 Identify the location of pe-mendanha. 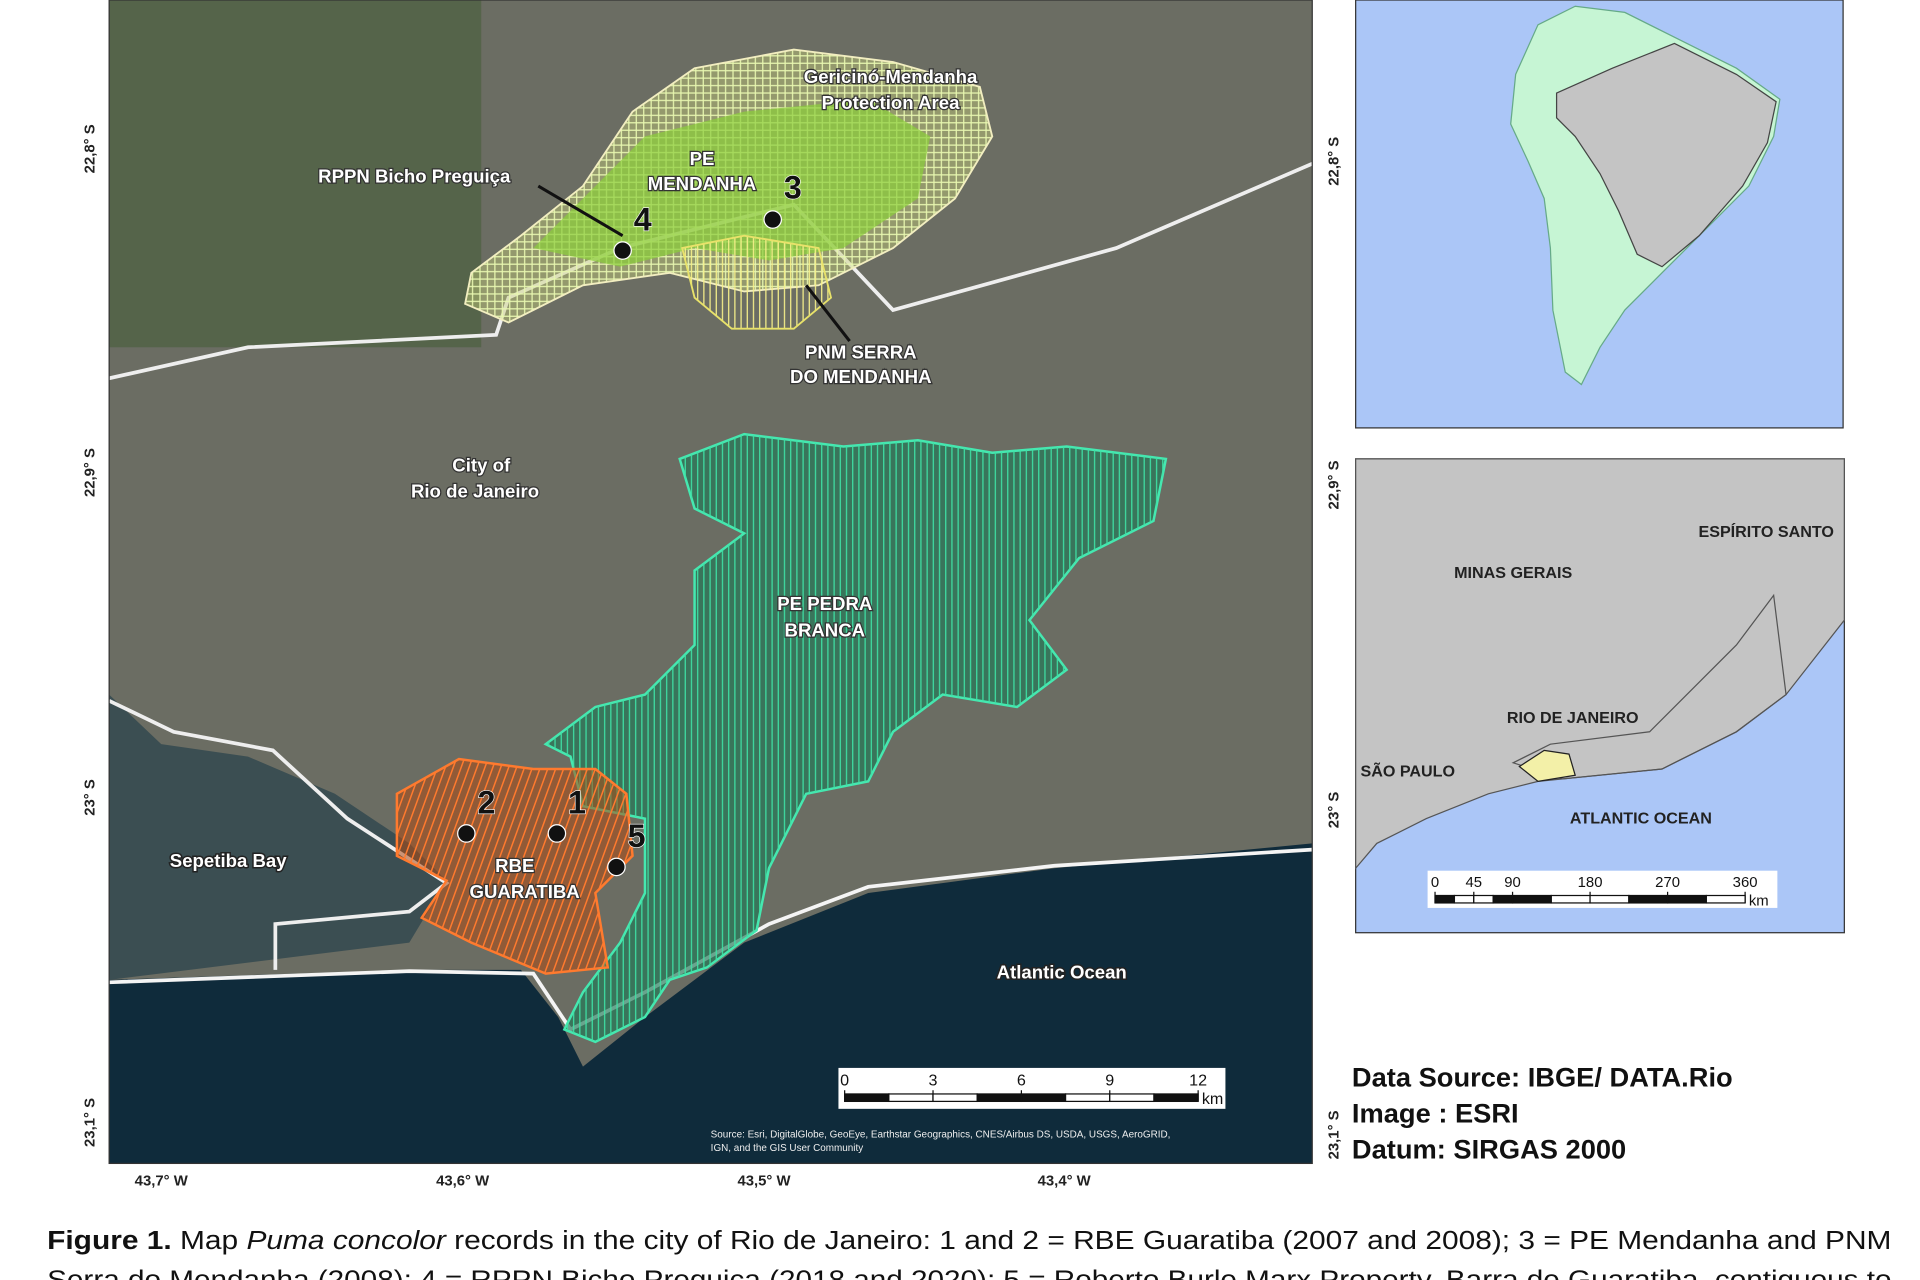
(732, 183).